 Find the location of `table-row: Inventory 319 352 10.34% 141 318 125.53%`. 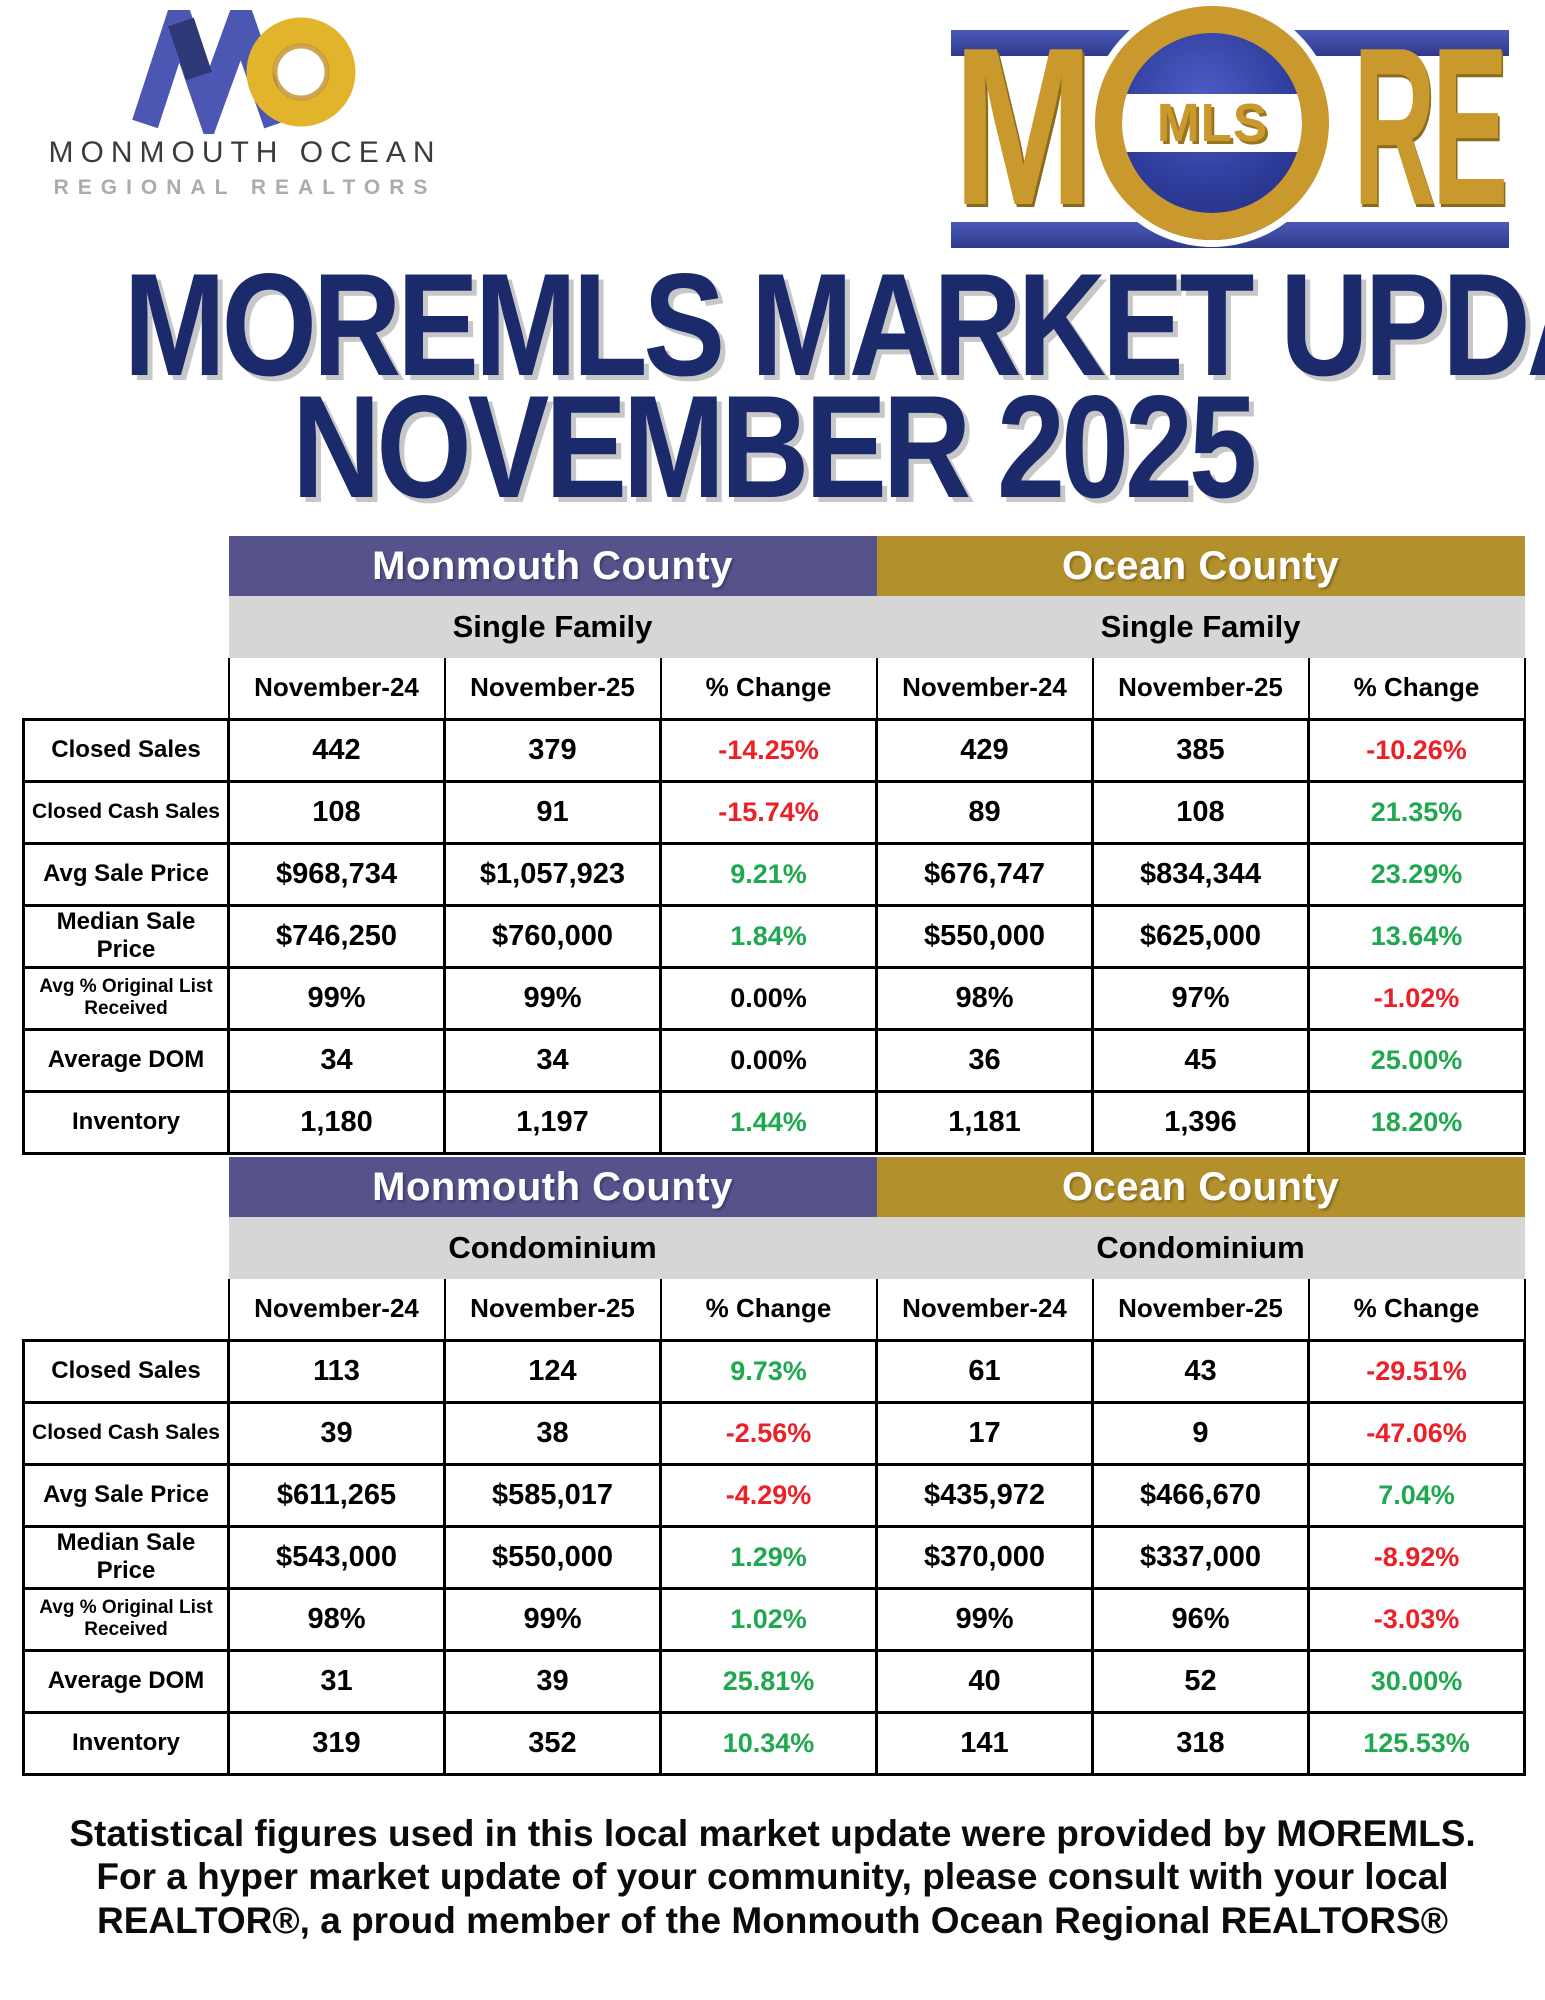

table-row: Inventory 319 352 10.34% 141 318 125.53% is located at coordinates (774, 1743).